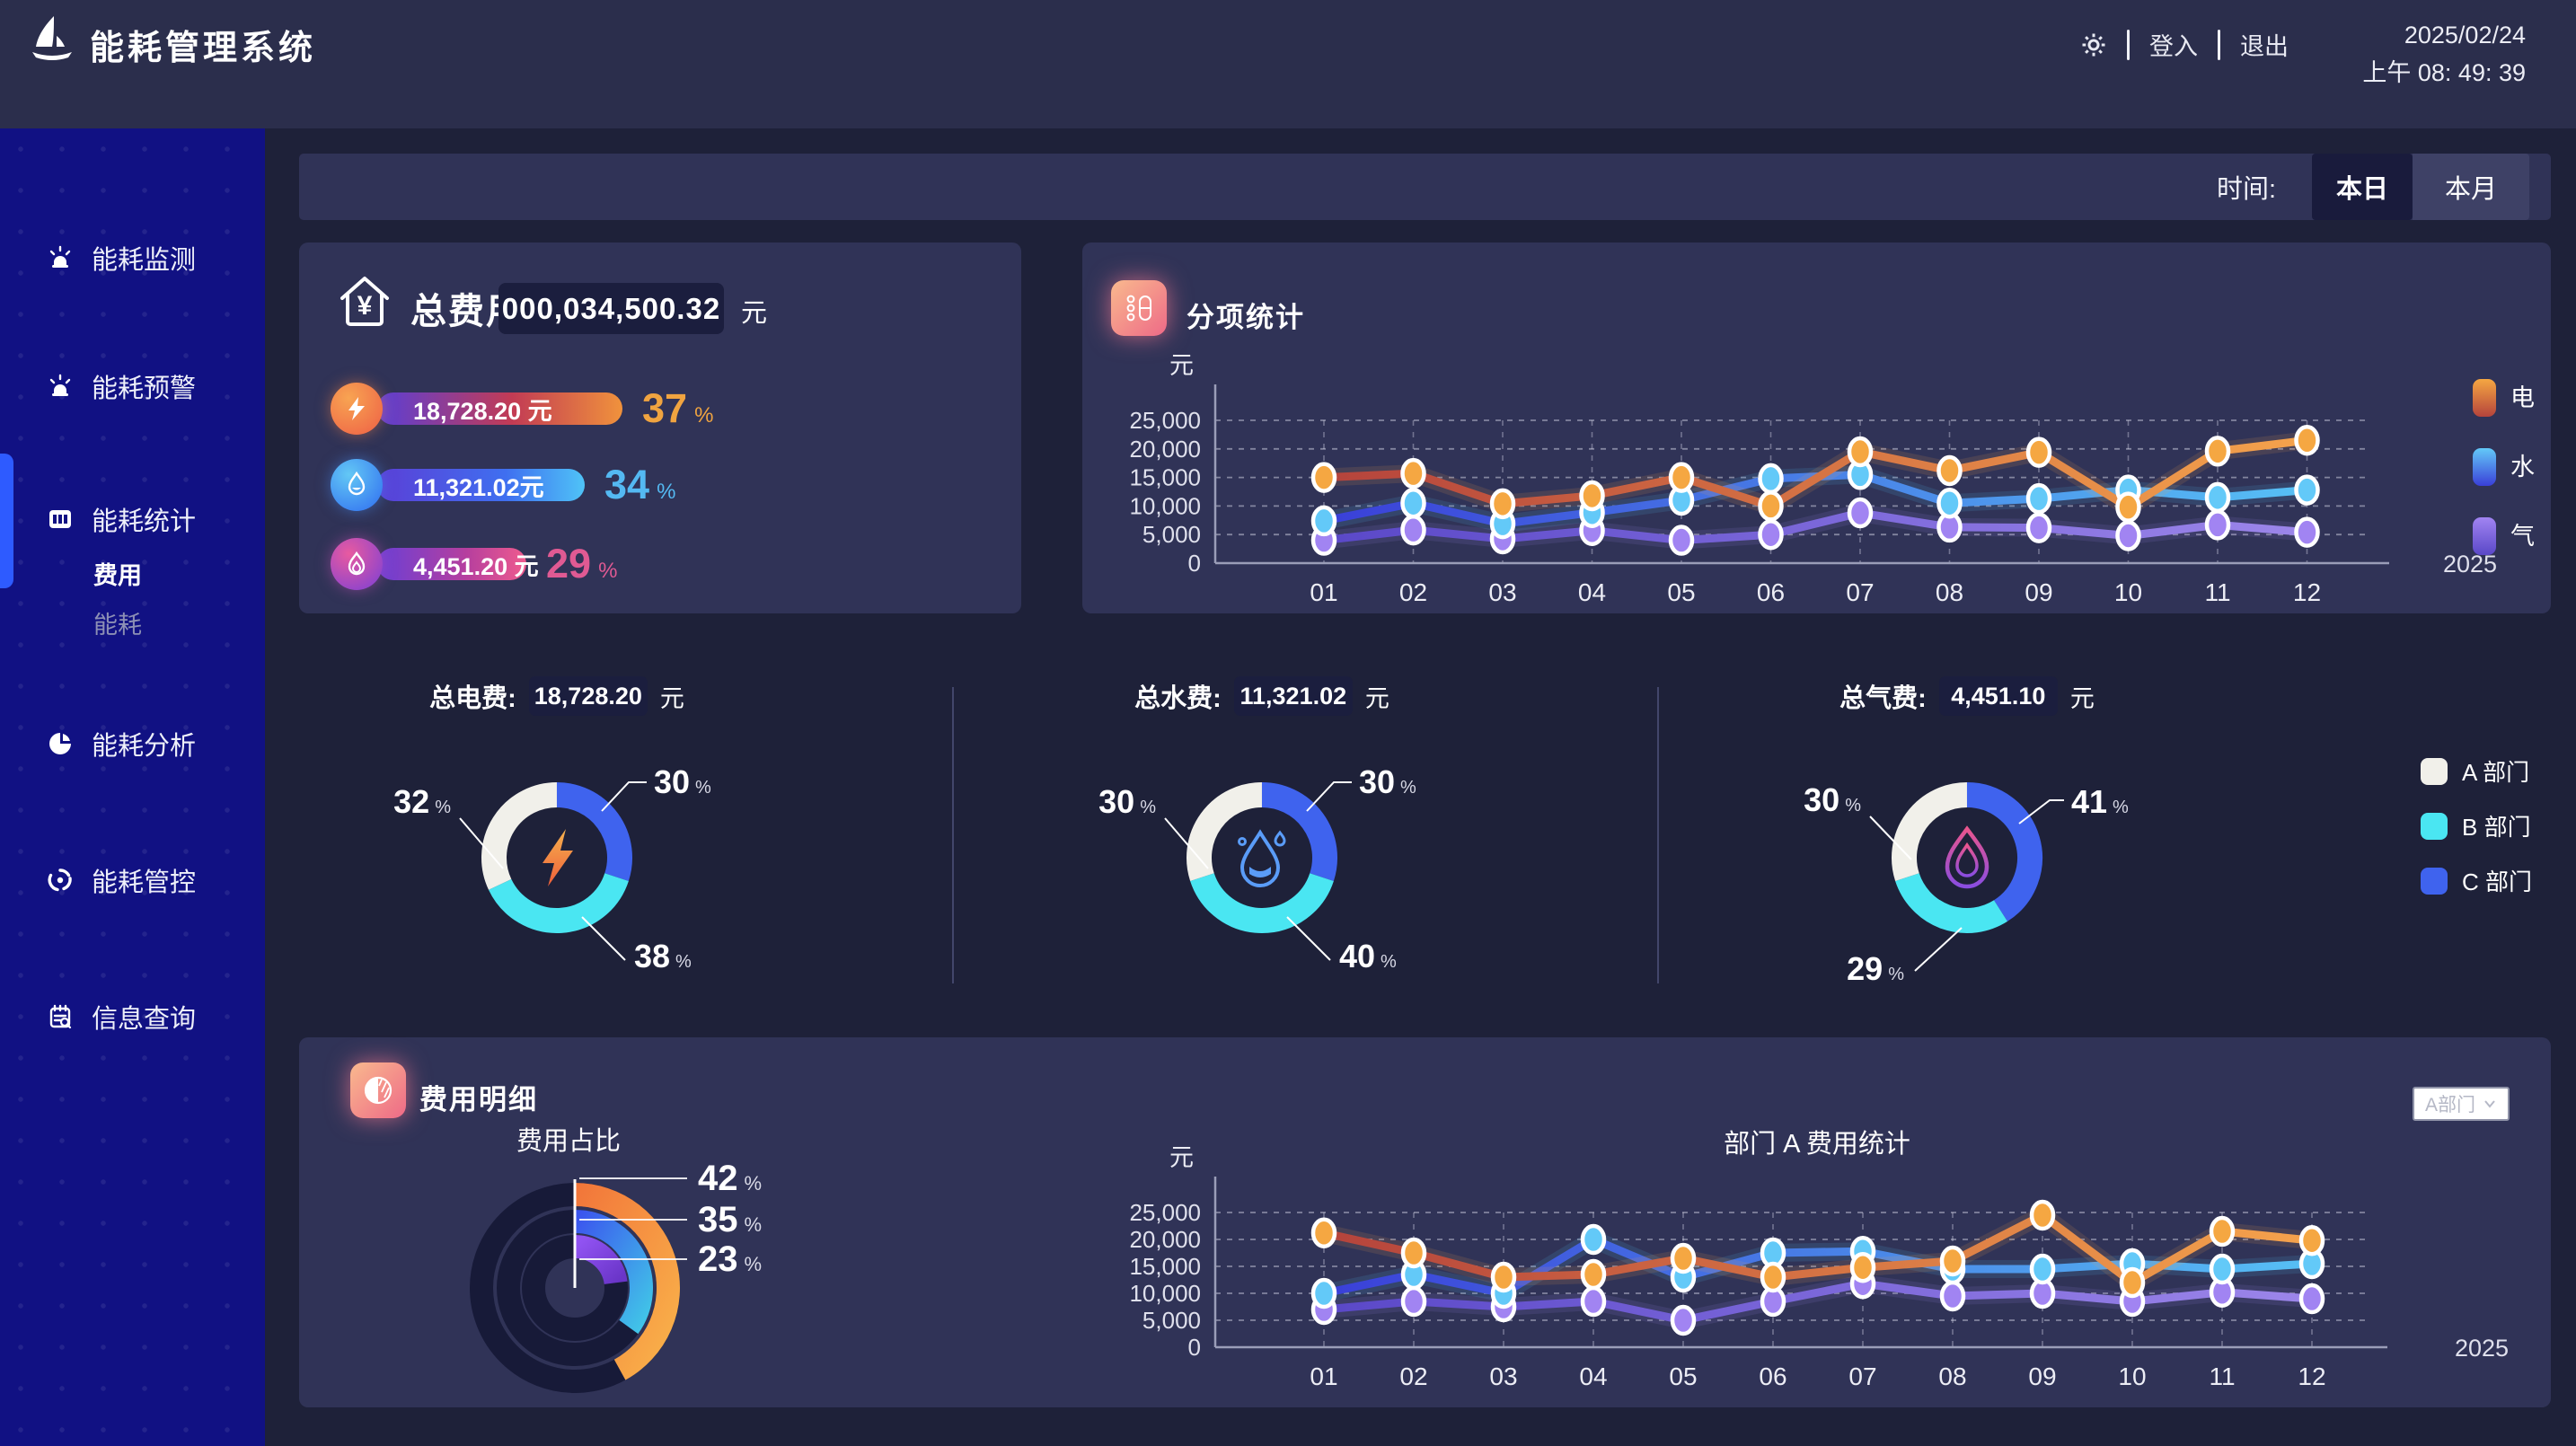  I want to click on cost-detail-title: 费用明细, so click(479, 1099).